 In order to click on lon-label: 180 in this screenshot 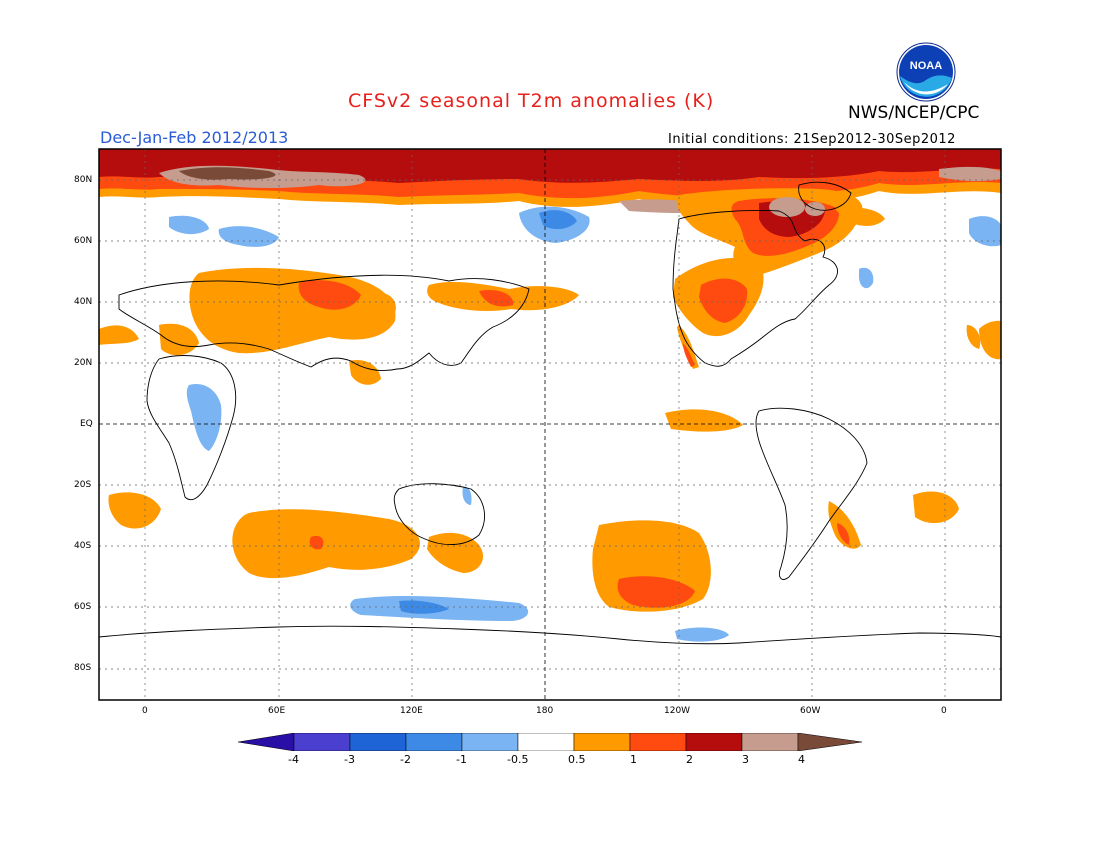, I will do `click(545, 711)`.